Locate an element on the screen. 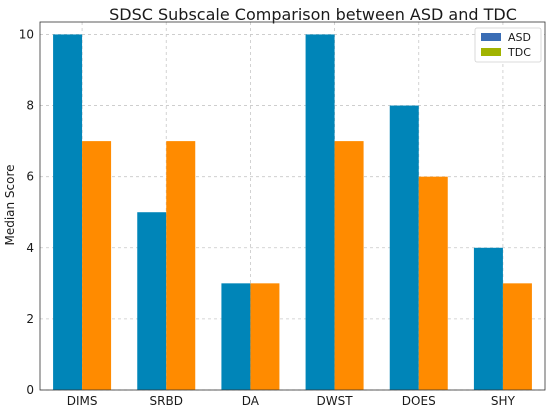 The image size is (550, 412). bar-tdc-does is located at coordinates (433, 283).